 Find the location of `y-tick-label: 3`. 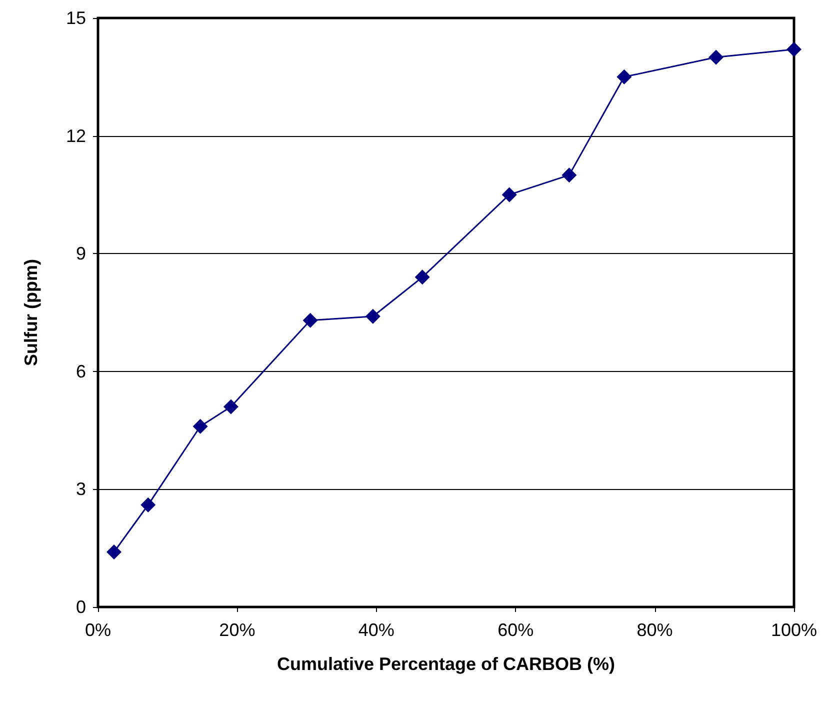

y-tick-label: 3 is located at coordinates (81, 489).